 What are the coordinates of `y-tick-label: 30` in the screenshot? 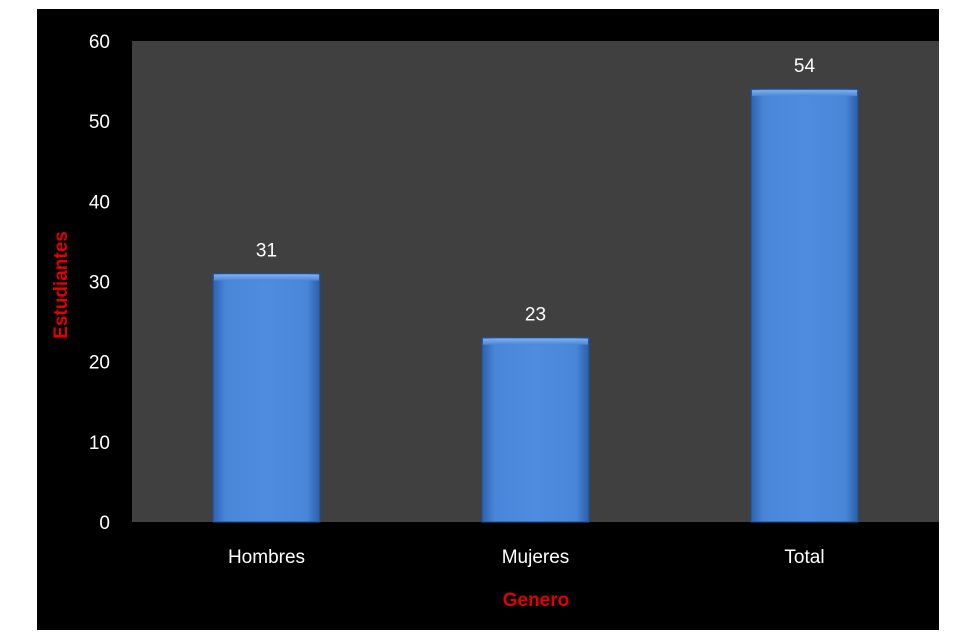 It's located at (99, 283).